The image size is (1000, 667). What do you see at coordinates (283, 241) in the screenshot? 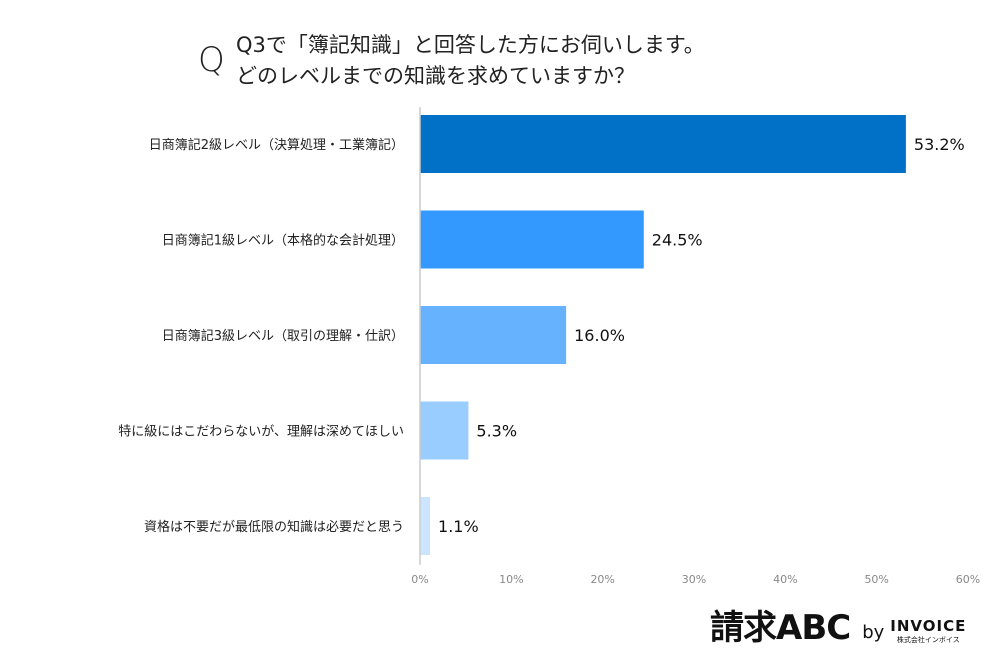
I see `category-label: 日商簿記1級レベル（本格的な会計処理）` at bounding box center [283, 241].